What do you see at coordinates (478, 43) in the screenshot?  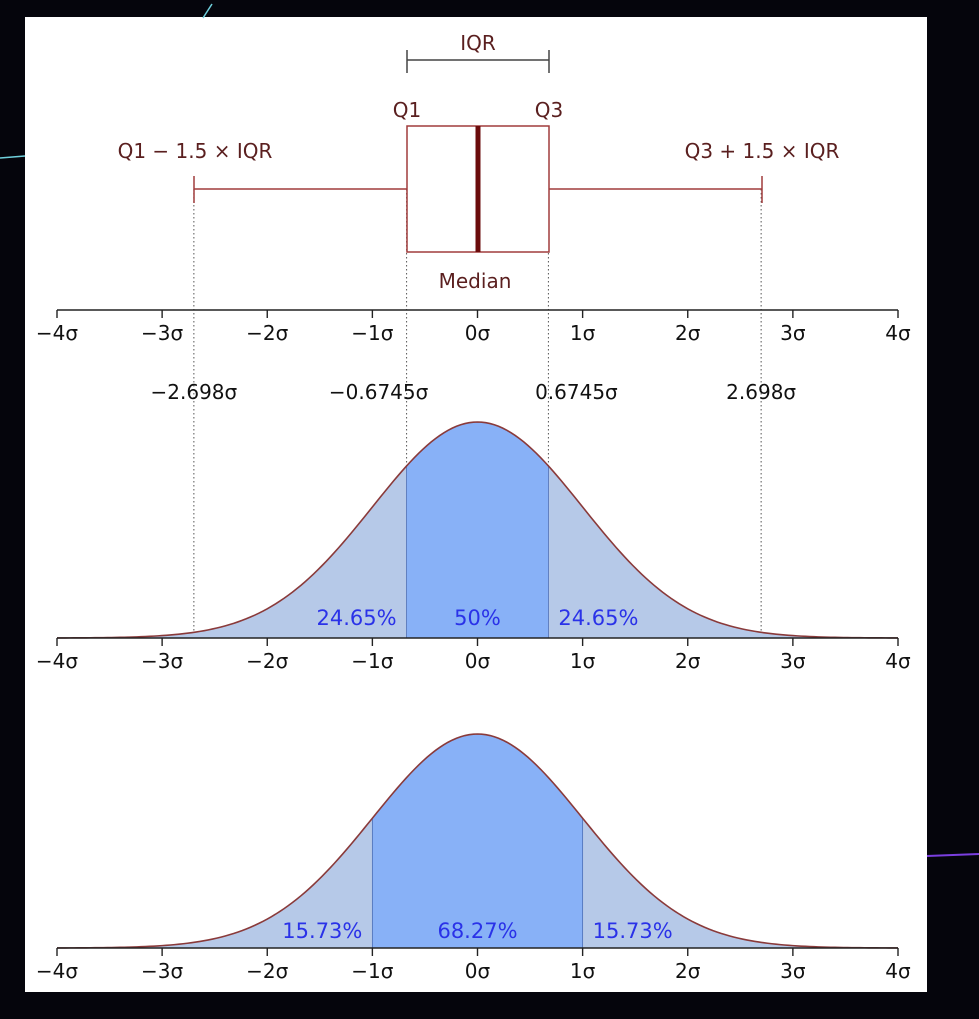 I see `iqr-label: IQR` at bounding box center [478, 43].